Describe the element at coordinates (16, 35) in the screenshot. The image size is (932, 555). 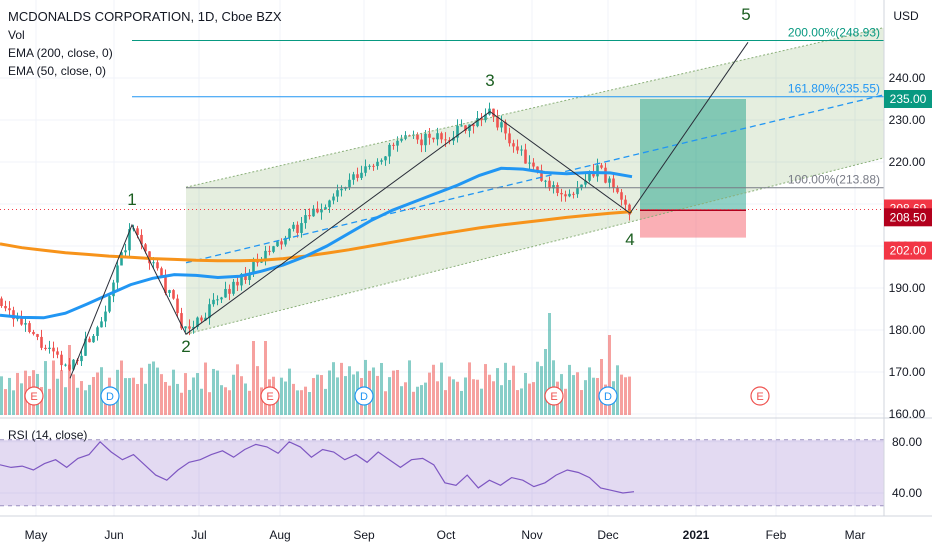
I see `legend-volume: Vol` at that location.